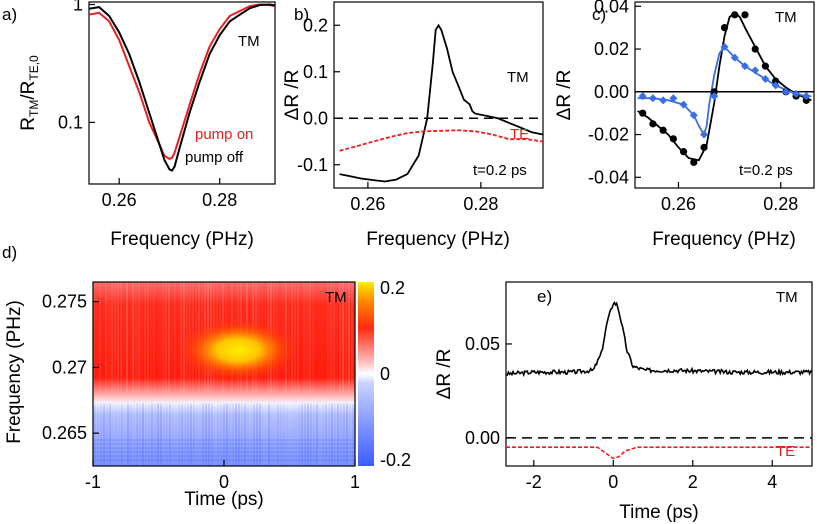 This screenshot has width=817, height=524. What do you see at coordinates (599, 14) in the screenshot?
I see `panel-c-label: c)` at bounding box center [599, 14].